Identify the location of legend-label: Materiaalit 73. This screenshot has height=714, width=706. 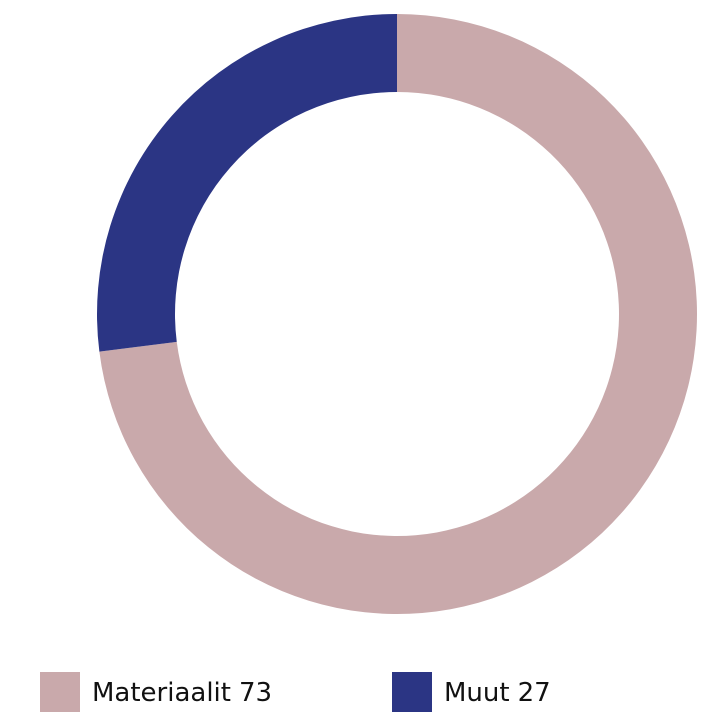
(182, 693).